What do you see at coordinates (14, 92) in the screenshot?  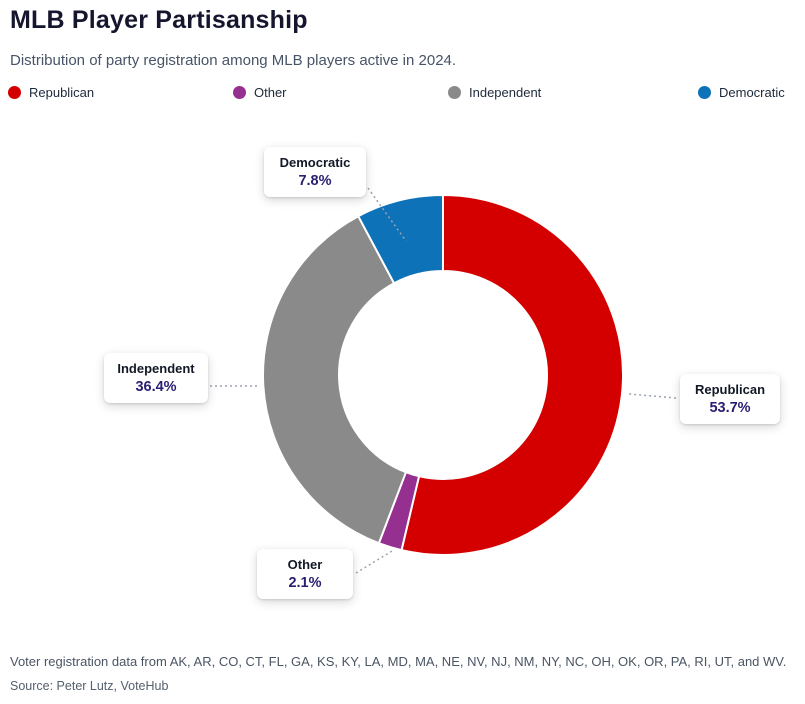 I see `legend-swatch-republican-icon` at bounding box center [14, 92].